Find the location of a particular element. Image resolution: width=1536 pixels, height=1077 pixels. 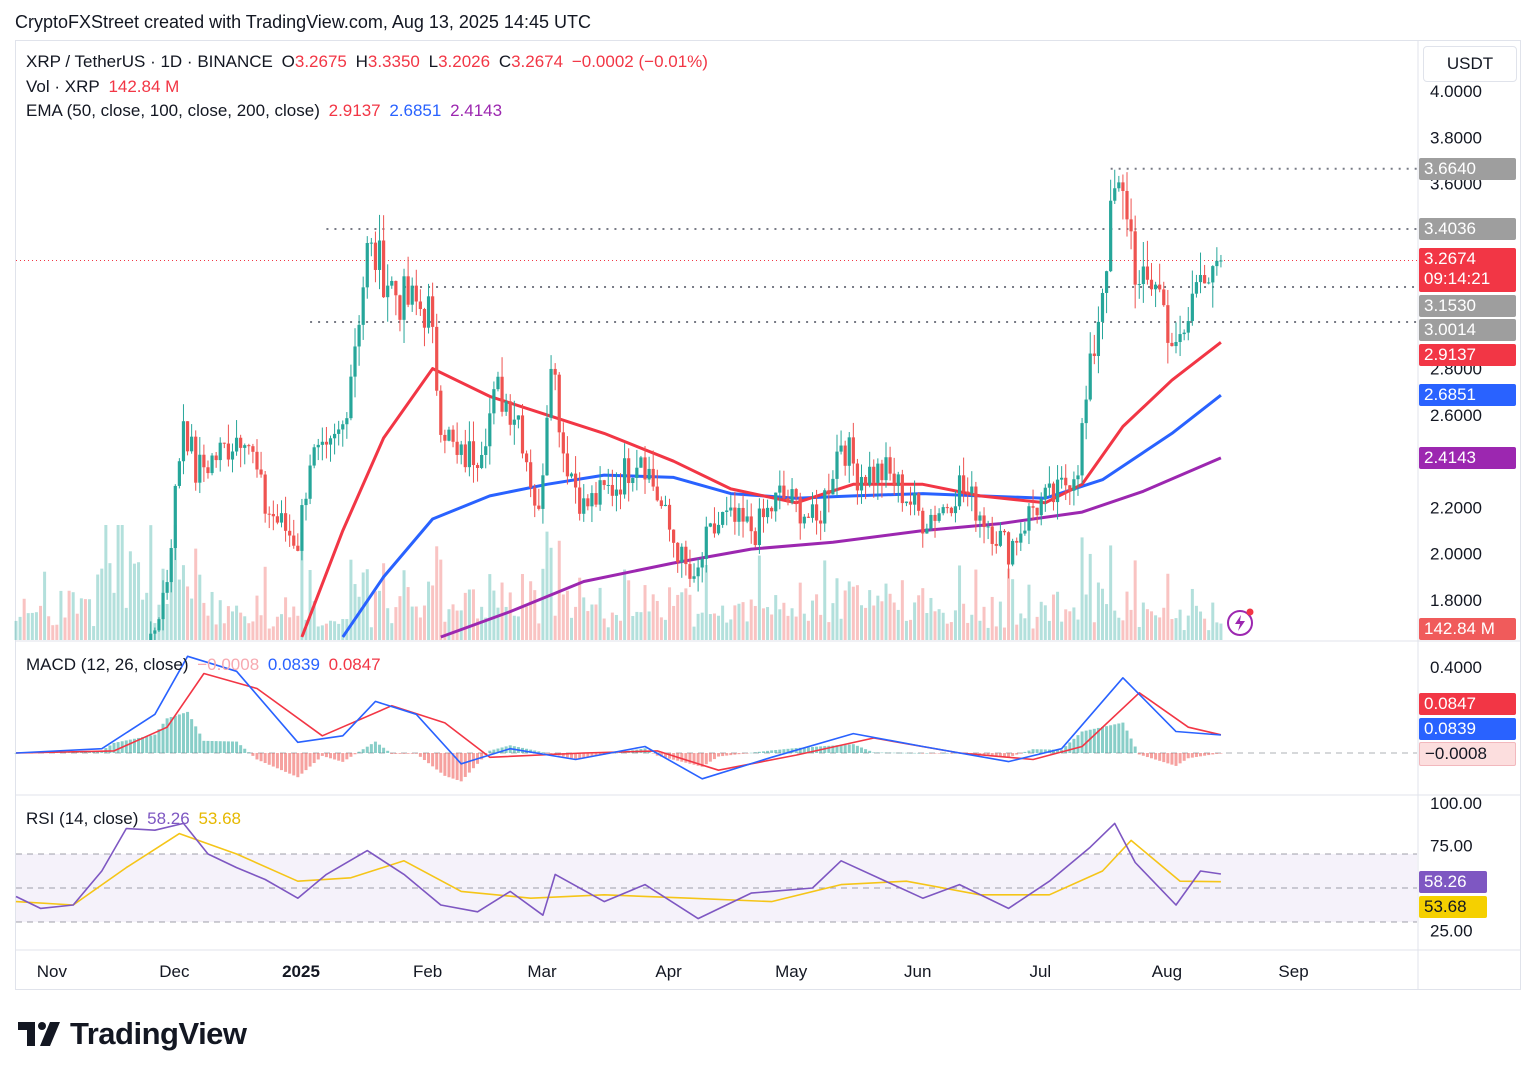

time-tick-label: Sep is located at coordinates (1293, 971).